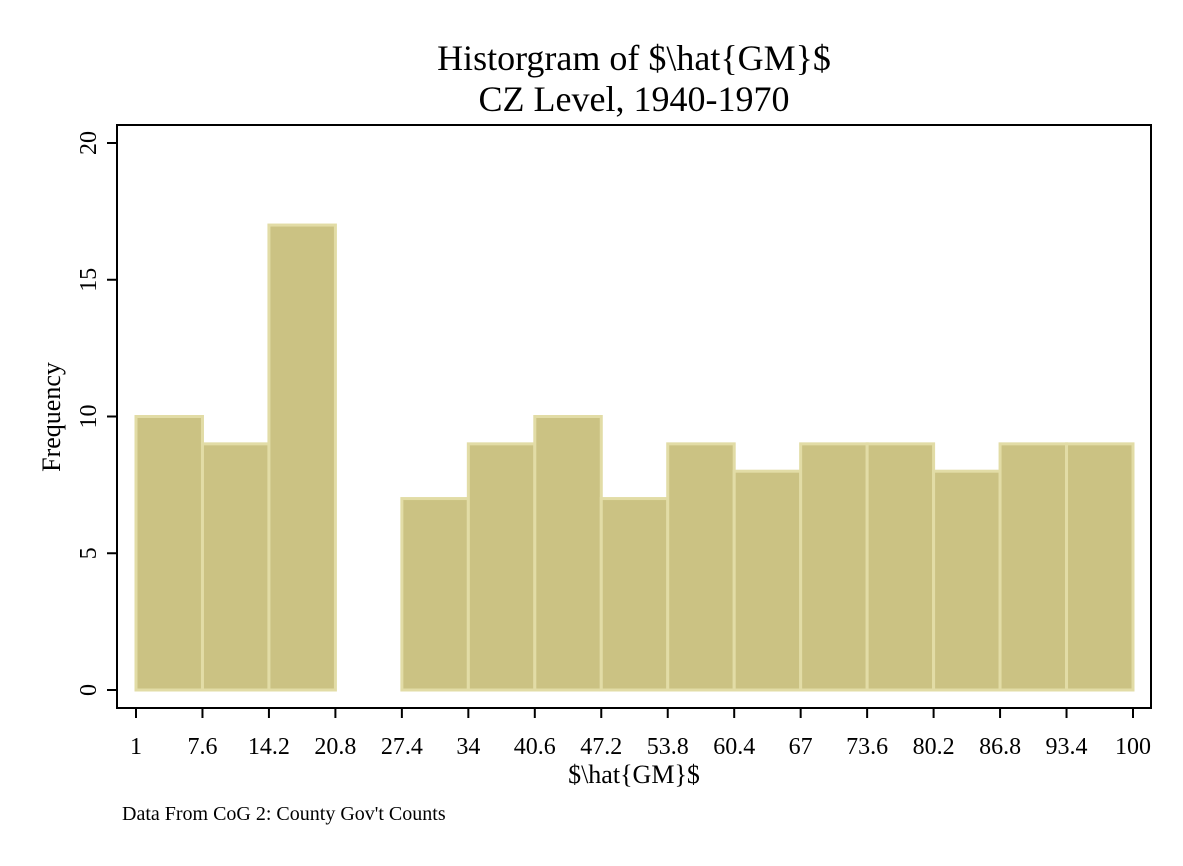  I want to click on x-tick-label: 1, so click(136, 747).